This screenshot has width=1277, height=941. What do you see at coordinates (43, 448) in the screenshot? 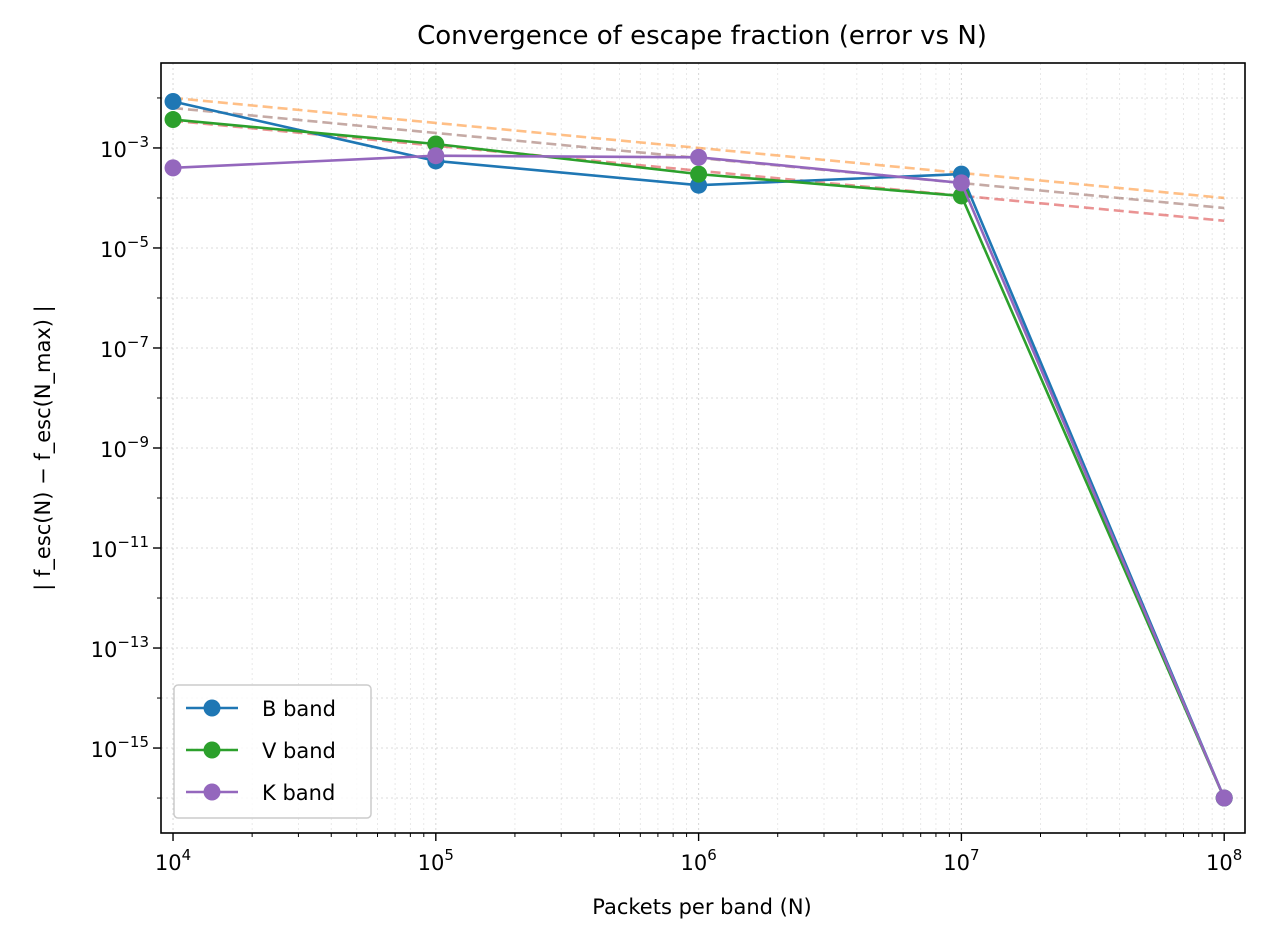
I see `y-axis-label: | f_esc(N) − f_esc(N_max) |` at bounding box center [43, 448].